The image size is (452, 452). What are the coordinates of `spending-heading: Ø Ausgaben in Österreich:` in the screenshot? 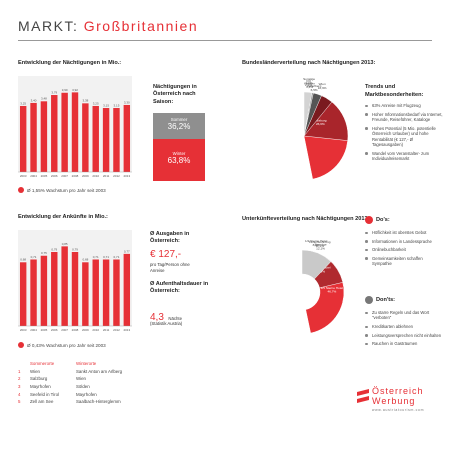 It's located at (170, 238).